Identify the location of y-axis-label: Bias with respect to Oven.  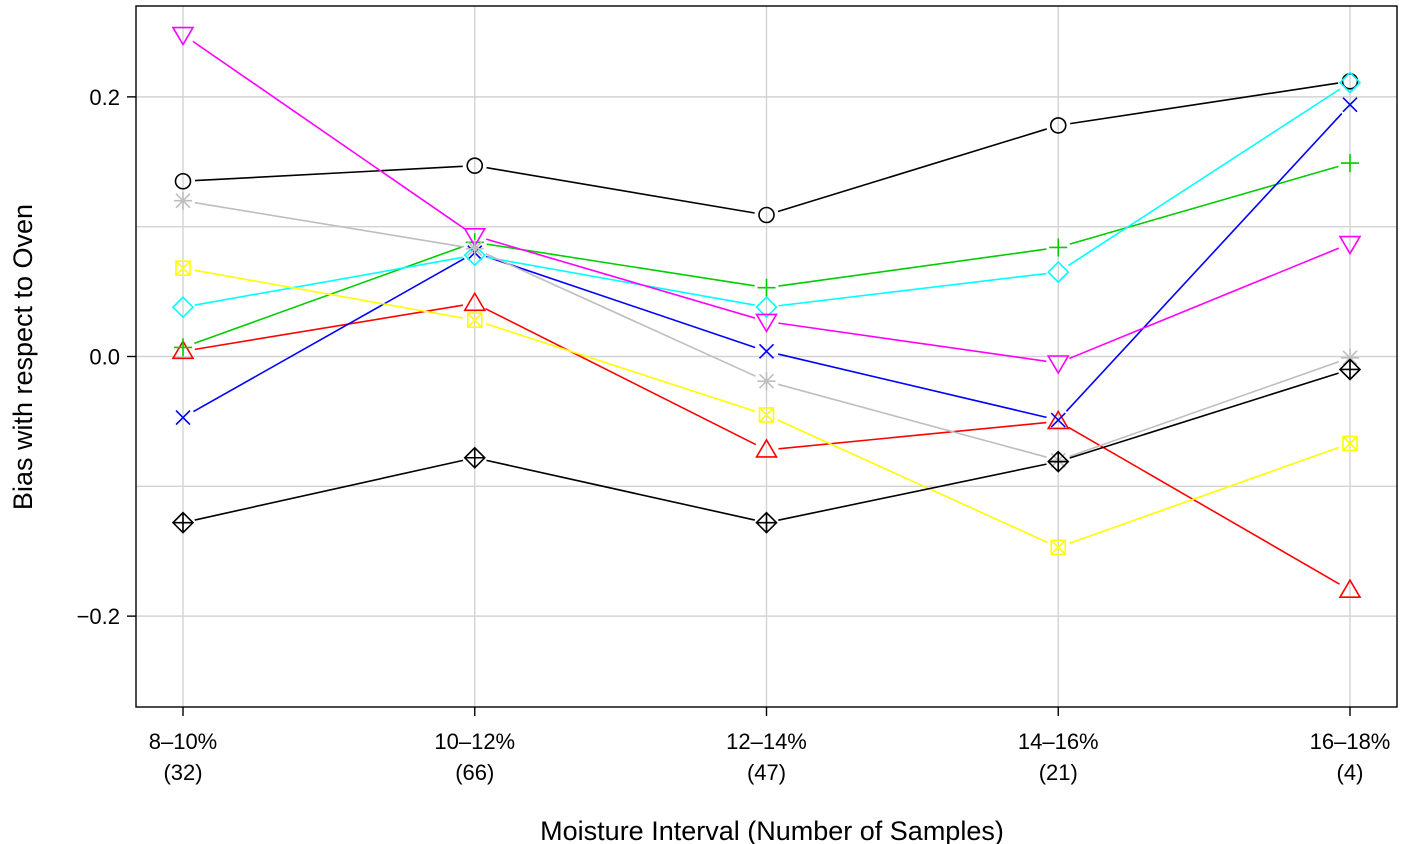
(23, 357).